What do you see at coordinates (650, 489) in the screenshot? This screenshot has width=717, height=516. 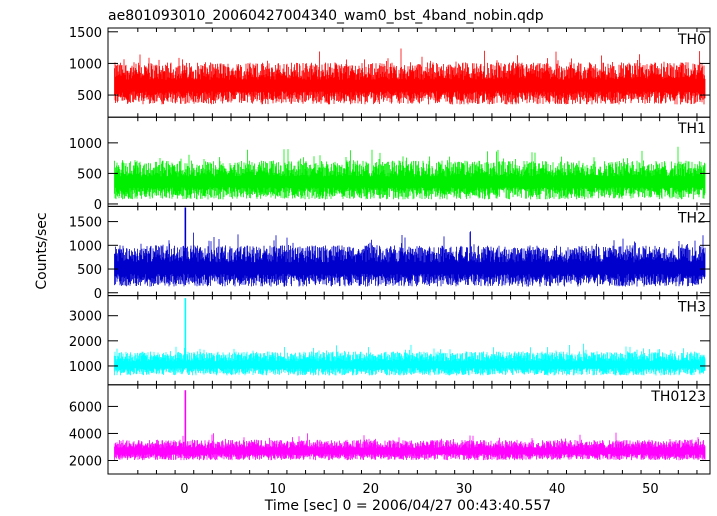 I see `x-tick-label: 50` at bounding box center [650, 489].